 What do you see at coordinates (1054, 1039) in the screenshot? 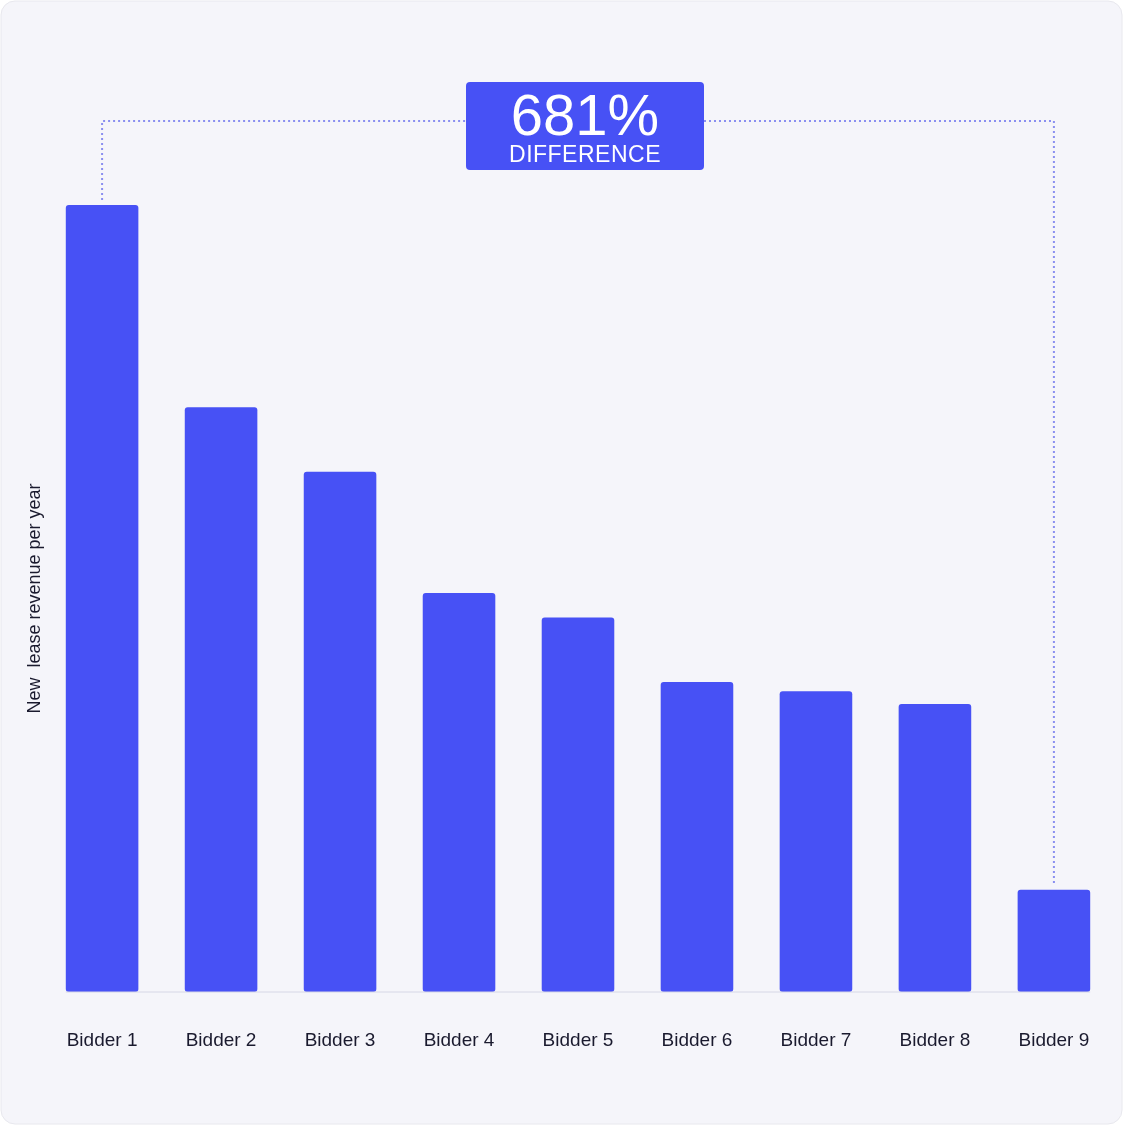
I see `x-tick-label: Bidder 9` at bounding box center [1054, 1039].